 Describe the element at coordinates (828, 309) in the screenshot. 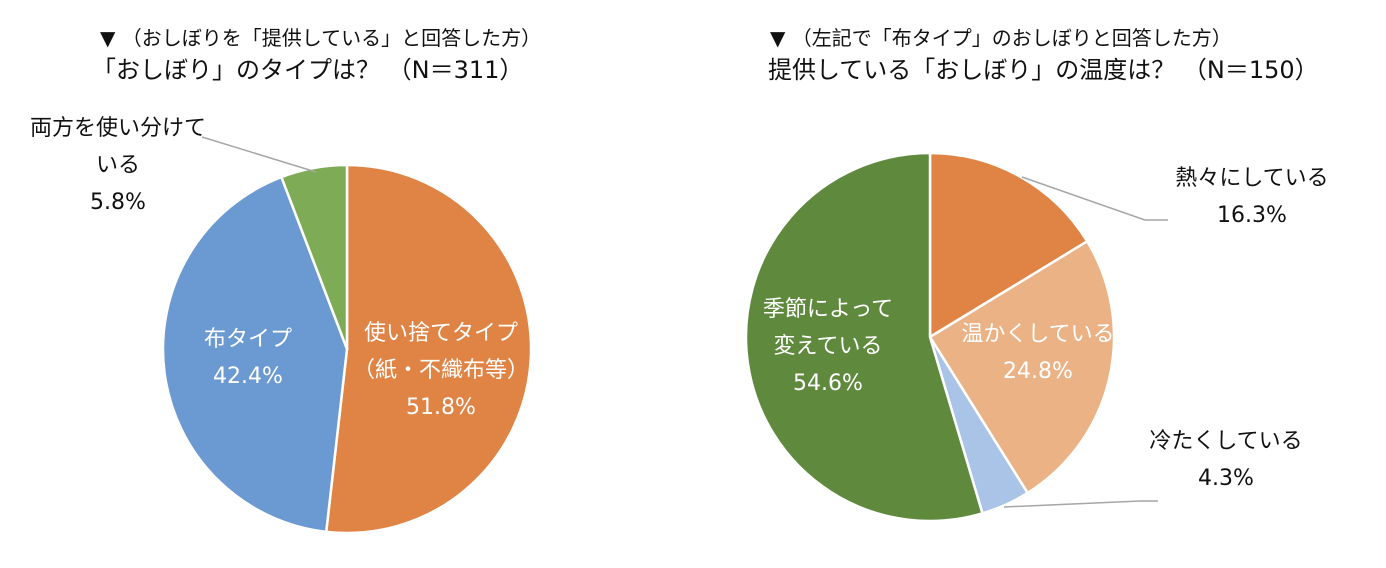

I see `data-label-category: 季節によって` at that location.